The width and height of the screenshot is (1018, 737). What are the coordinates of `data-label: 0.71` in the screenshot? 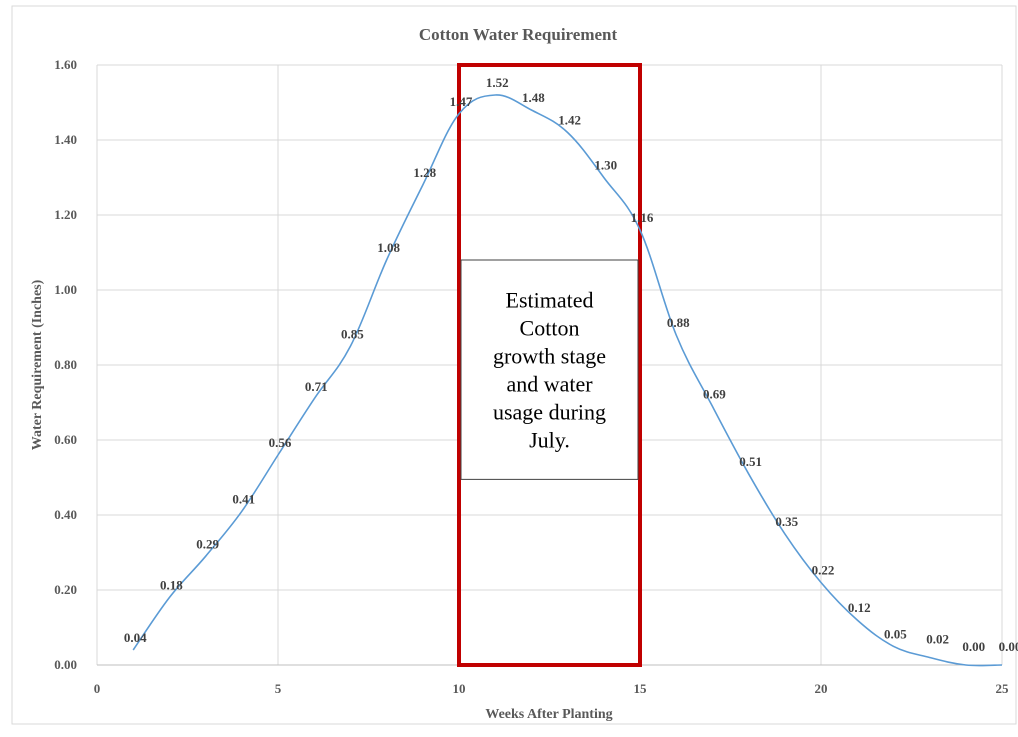 It's located at (316, 386).